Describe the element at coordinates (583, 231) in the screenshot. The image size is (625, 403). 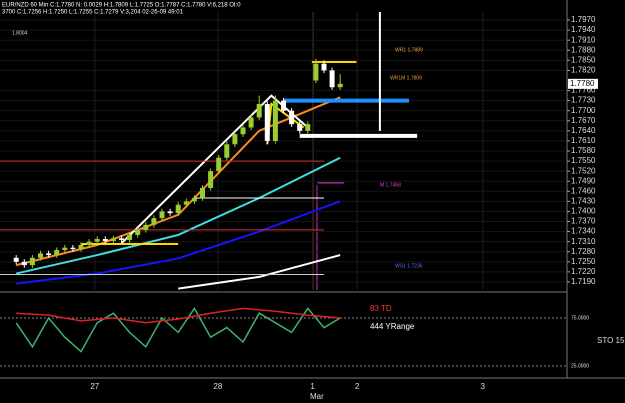
I see `y-tick-label: 1.7340` at that location.